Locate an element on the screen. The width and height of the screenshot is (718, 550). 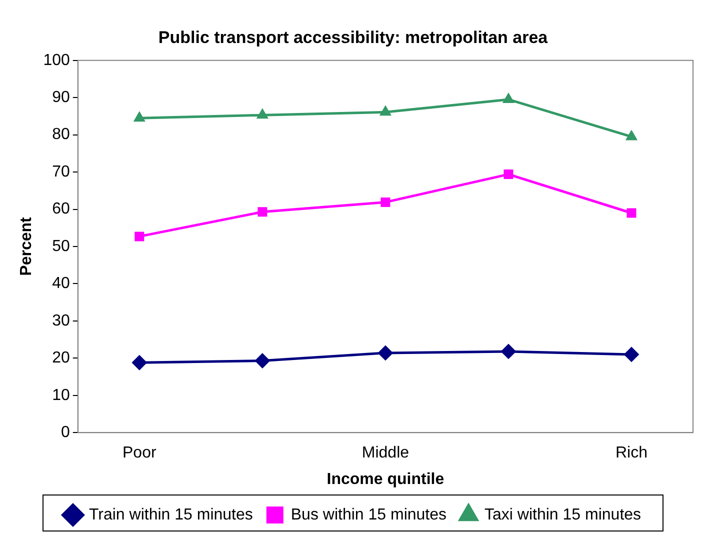
y-tick-label: 40 is located at coordinates (61, 283).